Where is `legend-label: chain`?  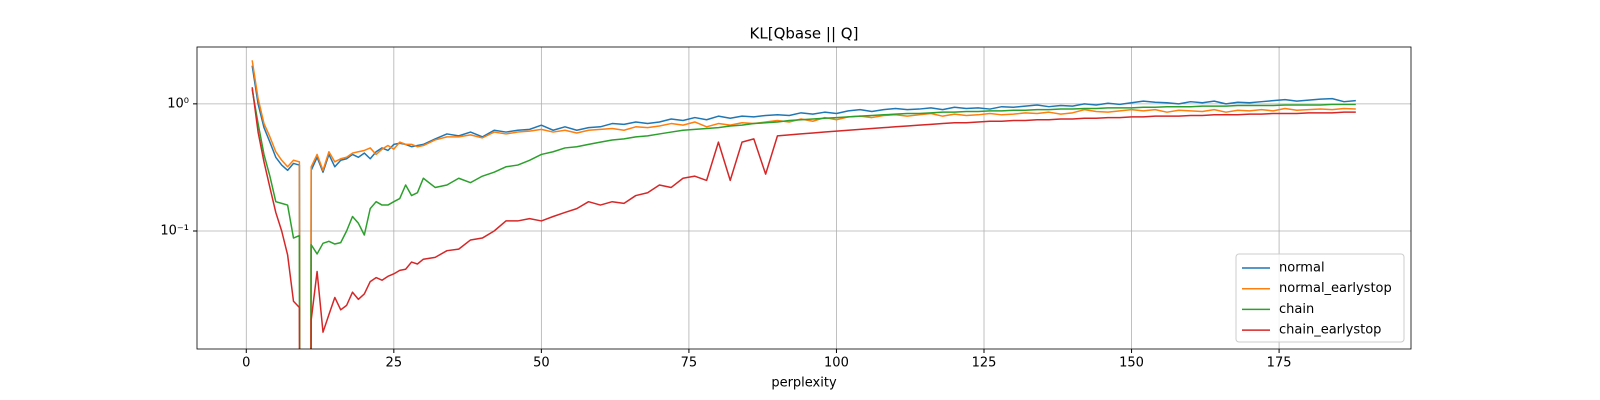
legend-label: chain is located at coordinates (1296, 309).